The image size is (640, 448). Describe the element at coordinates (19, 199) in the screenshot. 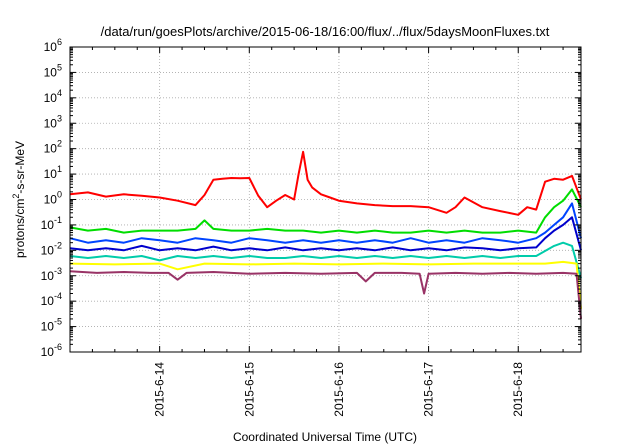

I see `y-axis-label: protons/cm2-s-sr-MeV` at that location.